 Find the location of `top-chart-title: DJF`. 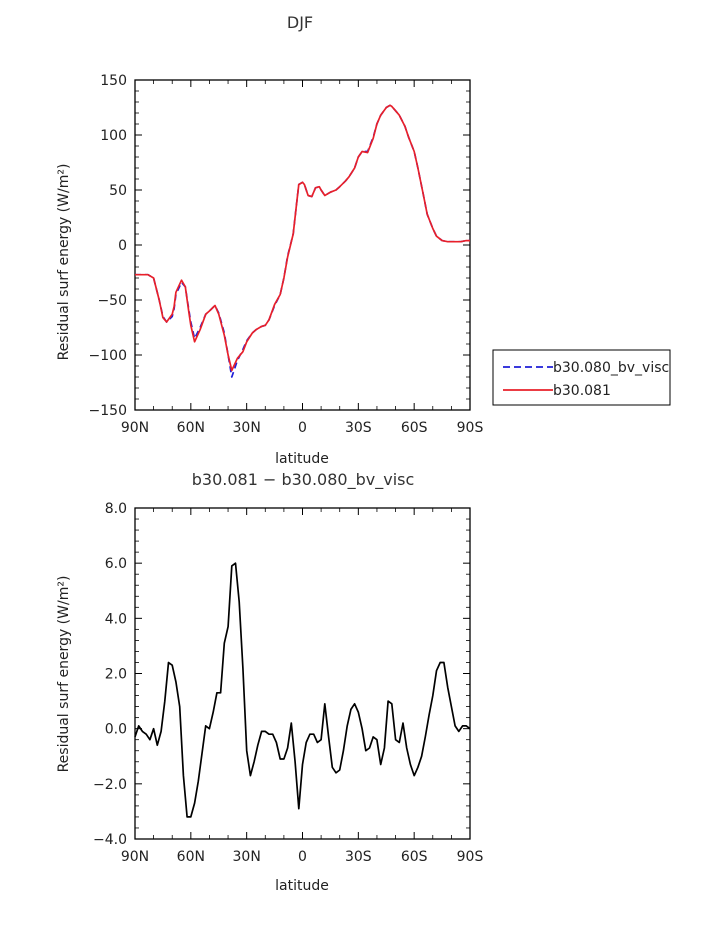

top-chart-title: DJF is located at coordinates (300, 22).